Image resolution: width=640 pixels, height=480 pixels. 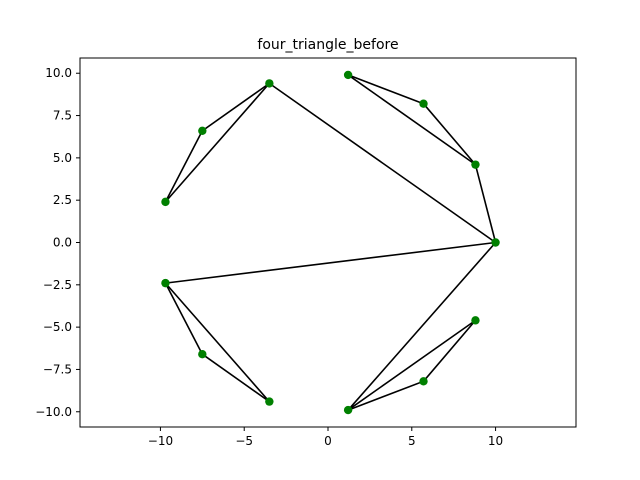 What do you see at coordinates (58, 73) in the screenshot?
I see `y-tick-label-8: 10.0` at bounding box center [58, 73].